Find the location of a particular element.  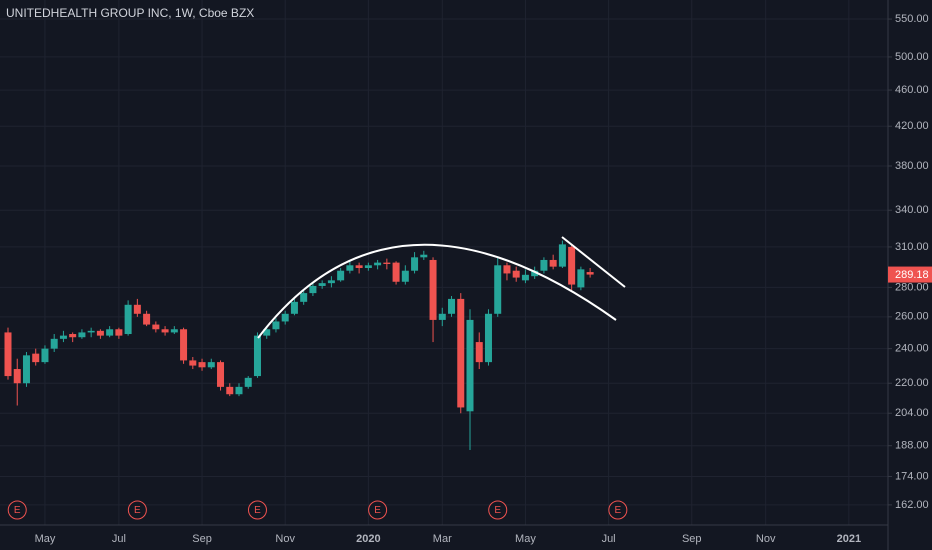

y-tick-label: 280.00 is located at coordinates (912, 287).